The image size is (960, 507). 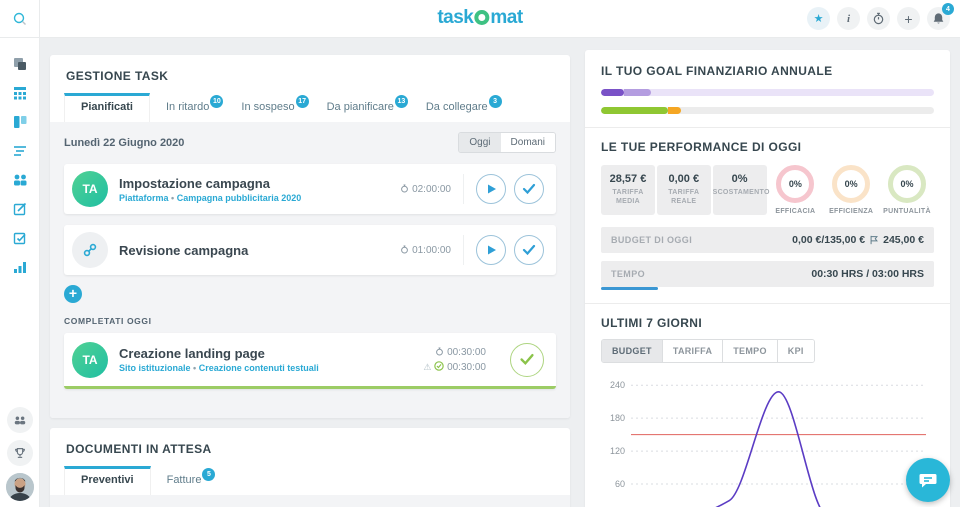 What do you see at coordinates (637, 92) in the screenshot?
I see `goal-bar1-segment-light` at bounding box center [637, 92].